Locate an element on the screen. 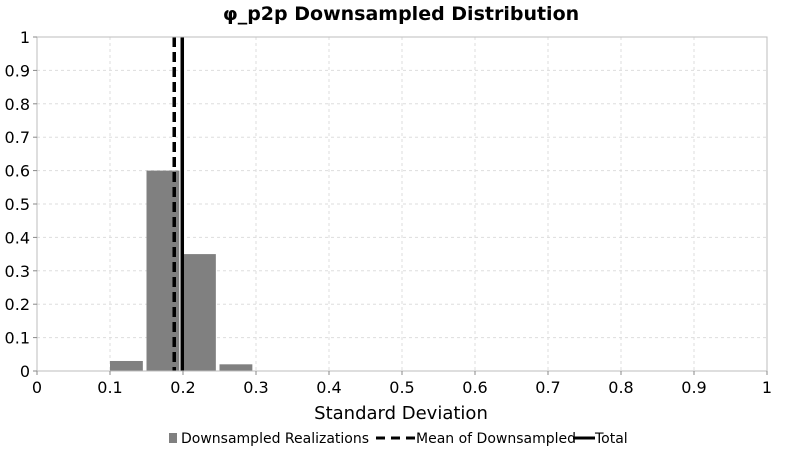 Image resolution: width=800 pixels, height=454 pixels. y-tick-label-5: 0.5 is located at coordinates (17, 204).